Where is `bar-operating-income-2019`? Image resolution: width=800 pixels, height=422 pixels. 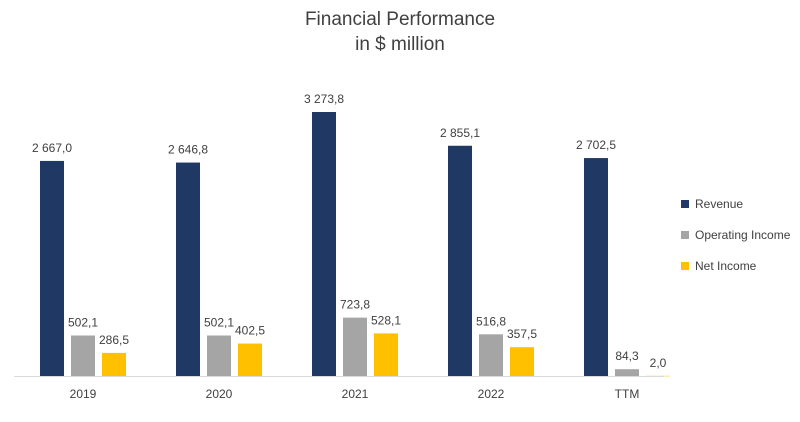 bar-operating-income-2019 is located at coordinates (83, 355).